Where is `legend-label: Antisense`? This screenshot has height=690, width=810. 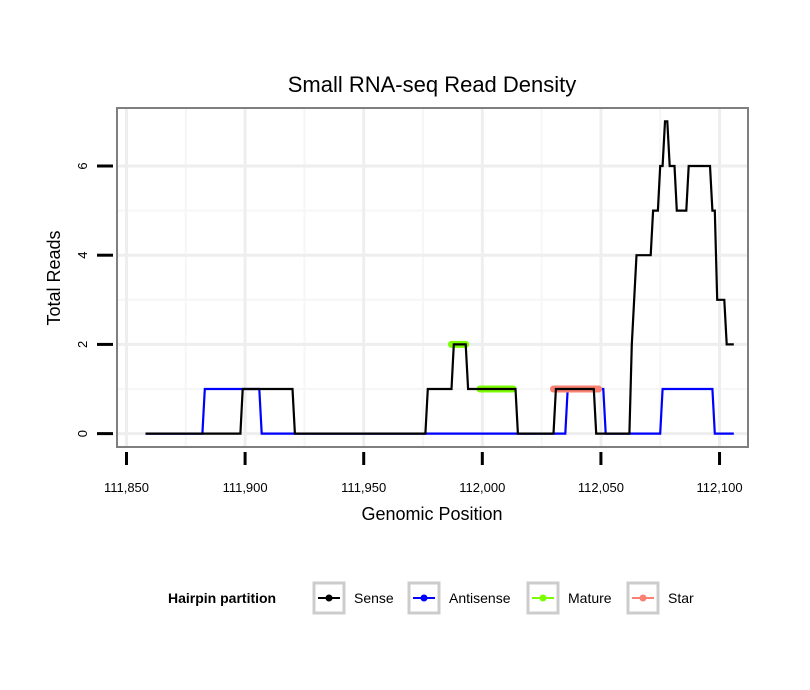
legend-label: Antisense is located at coordinates (480, 598).